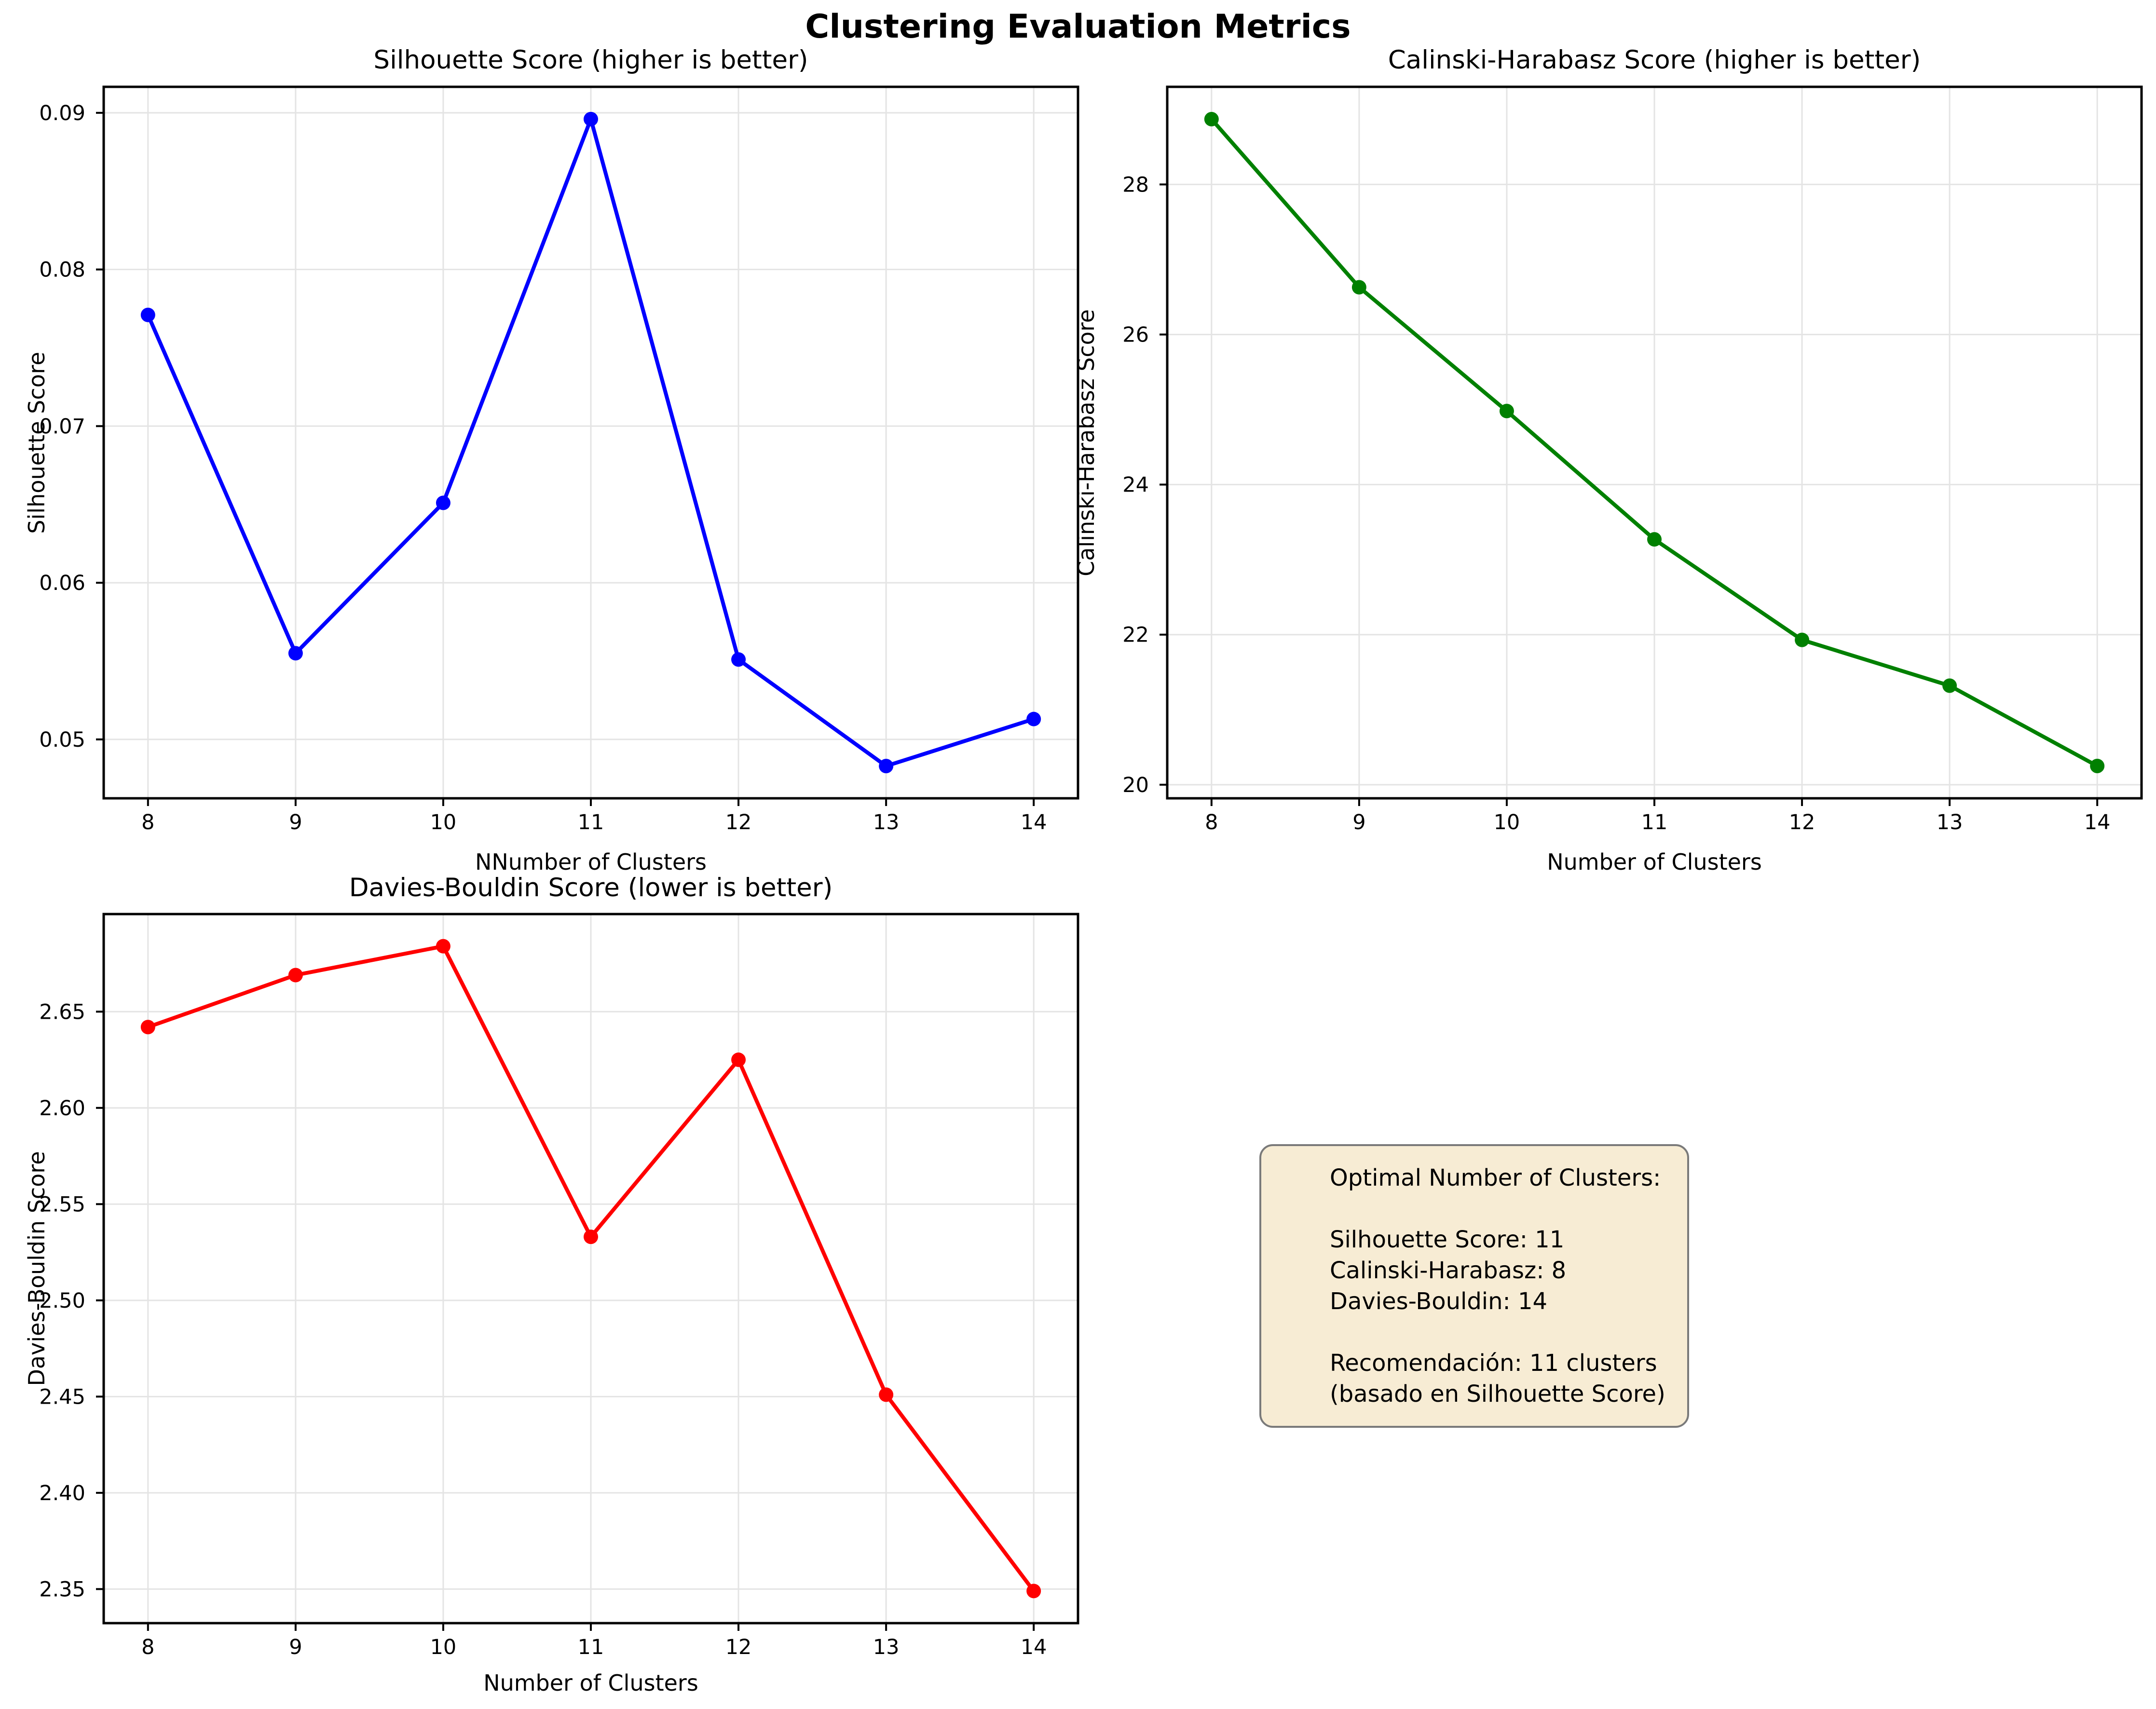 This screenshot has width=2156, height=1709. I want to click on silhouette-xaxis-label: NNumber of Clusters, so click(591, 862).